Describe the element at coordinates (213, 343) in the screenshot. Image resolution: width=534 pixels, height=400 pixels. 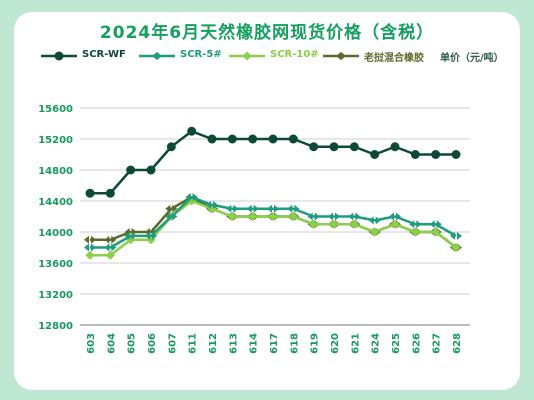
I see `x-tick-label: 612` at that location.